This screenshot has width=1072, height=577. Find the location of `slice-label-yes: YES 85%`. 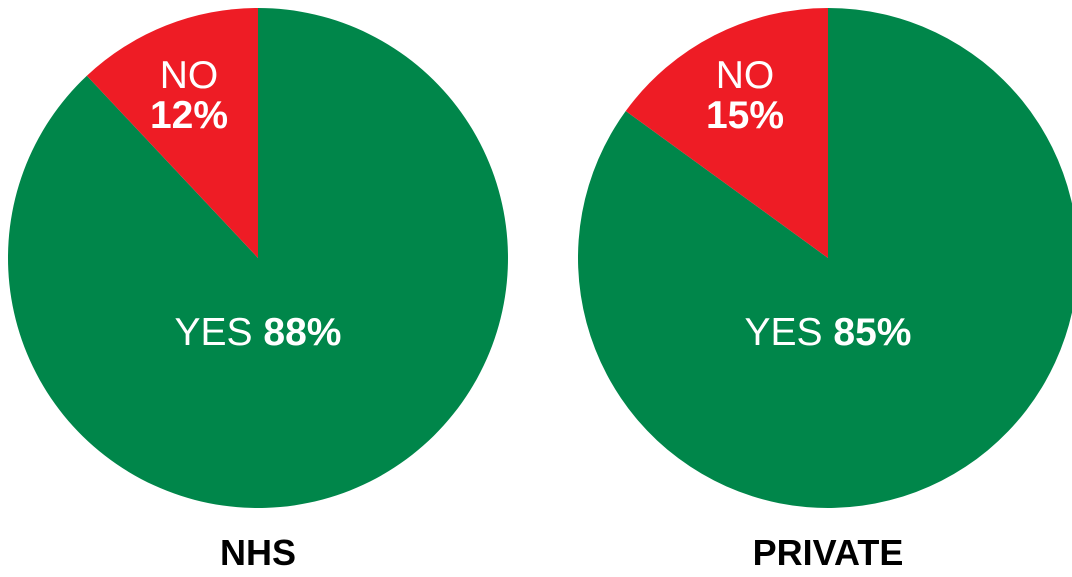

slice-label-yes: YES 85% is located at coordinates (828, 332).